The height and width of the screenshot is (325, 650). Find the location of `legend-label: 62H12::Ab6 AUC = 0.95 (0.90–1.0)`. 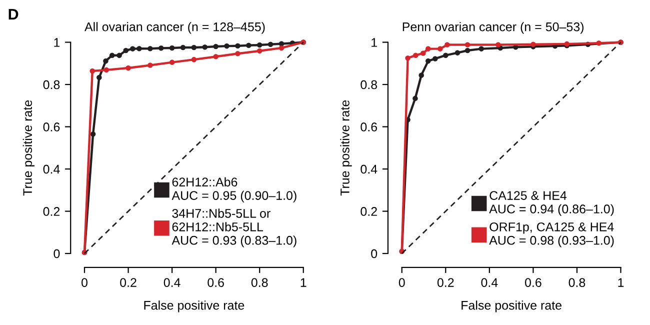

legend-label: 62H12::Ab6 AUC = 0.95 (0.90–1.0) is located at coordinates (234, 189).